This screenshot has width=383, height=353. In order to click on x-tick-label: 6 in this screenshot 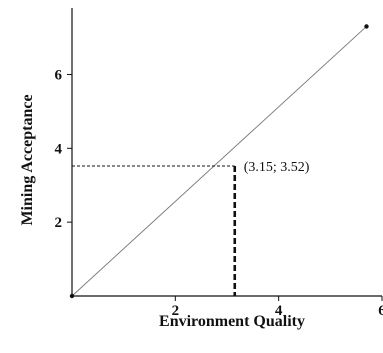, I will do `click(380, 311)`.